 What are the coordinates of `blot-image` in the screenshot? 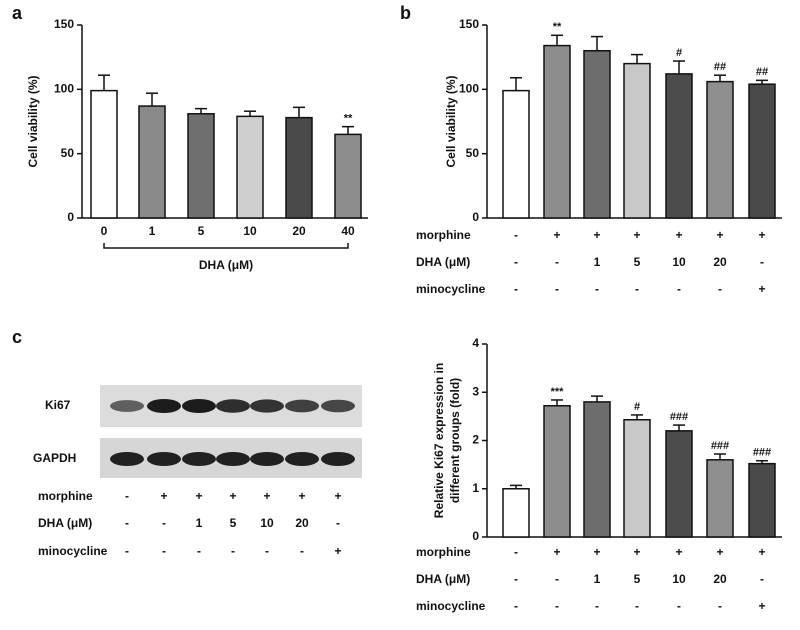 It's located at (231, 431).